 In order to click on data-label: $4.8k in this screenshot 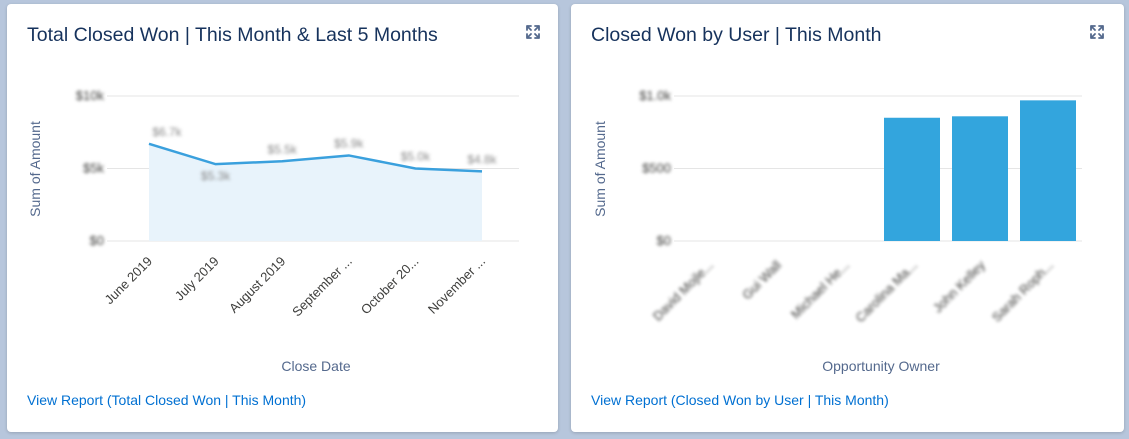, I will do `click(482, 159)`.